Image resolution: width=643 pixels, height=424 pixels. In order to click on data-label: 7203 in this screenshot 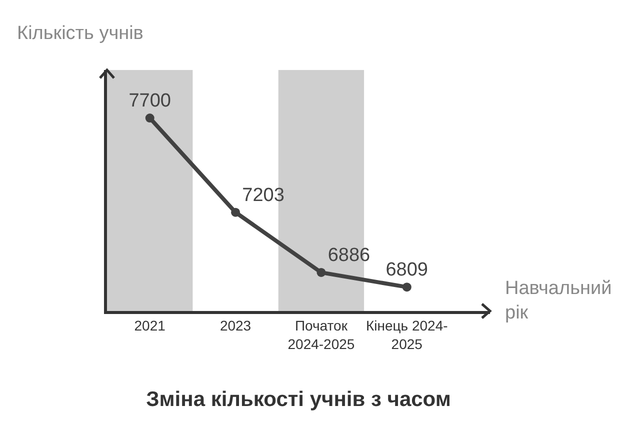, I will do `click(263, 195)`.